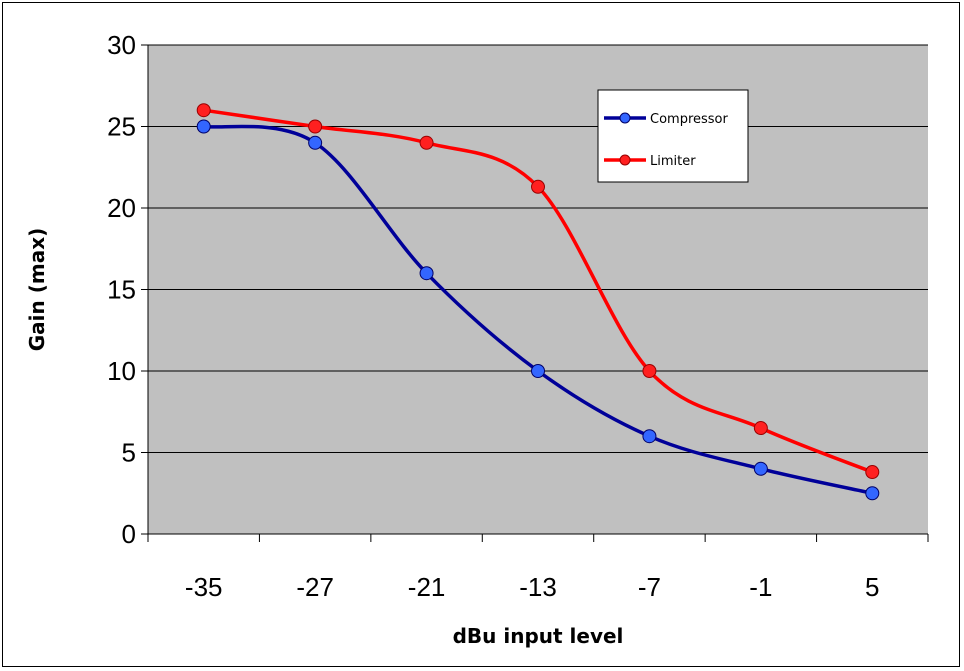 The height and width of the screenshot is (671, 964). I want to click on compressor-legend-label: Compressor, so click(689, 119).